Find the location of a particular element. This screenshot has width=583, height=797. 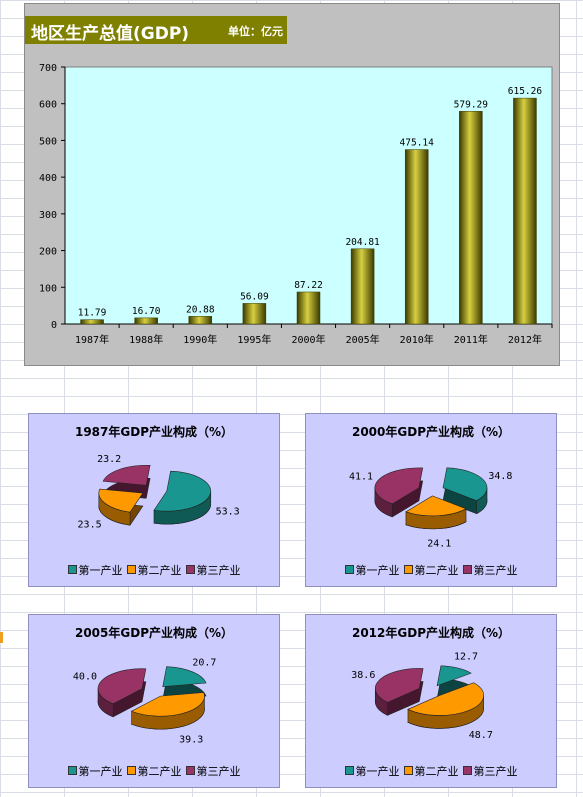

y-tick-label: 100 is located at coordinates (48, 288).